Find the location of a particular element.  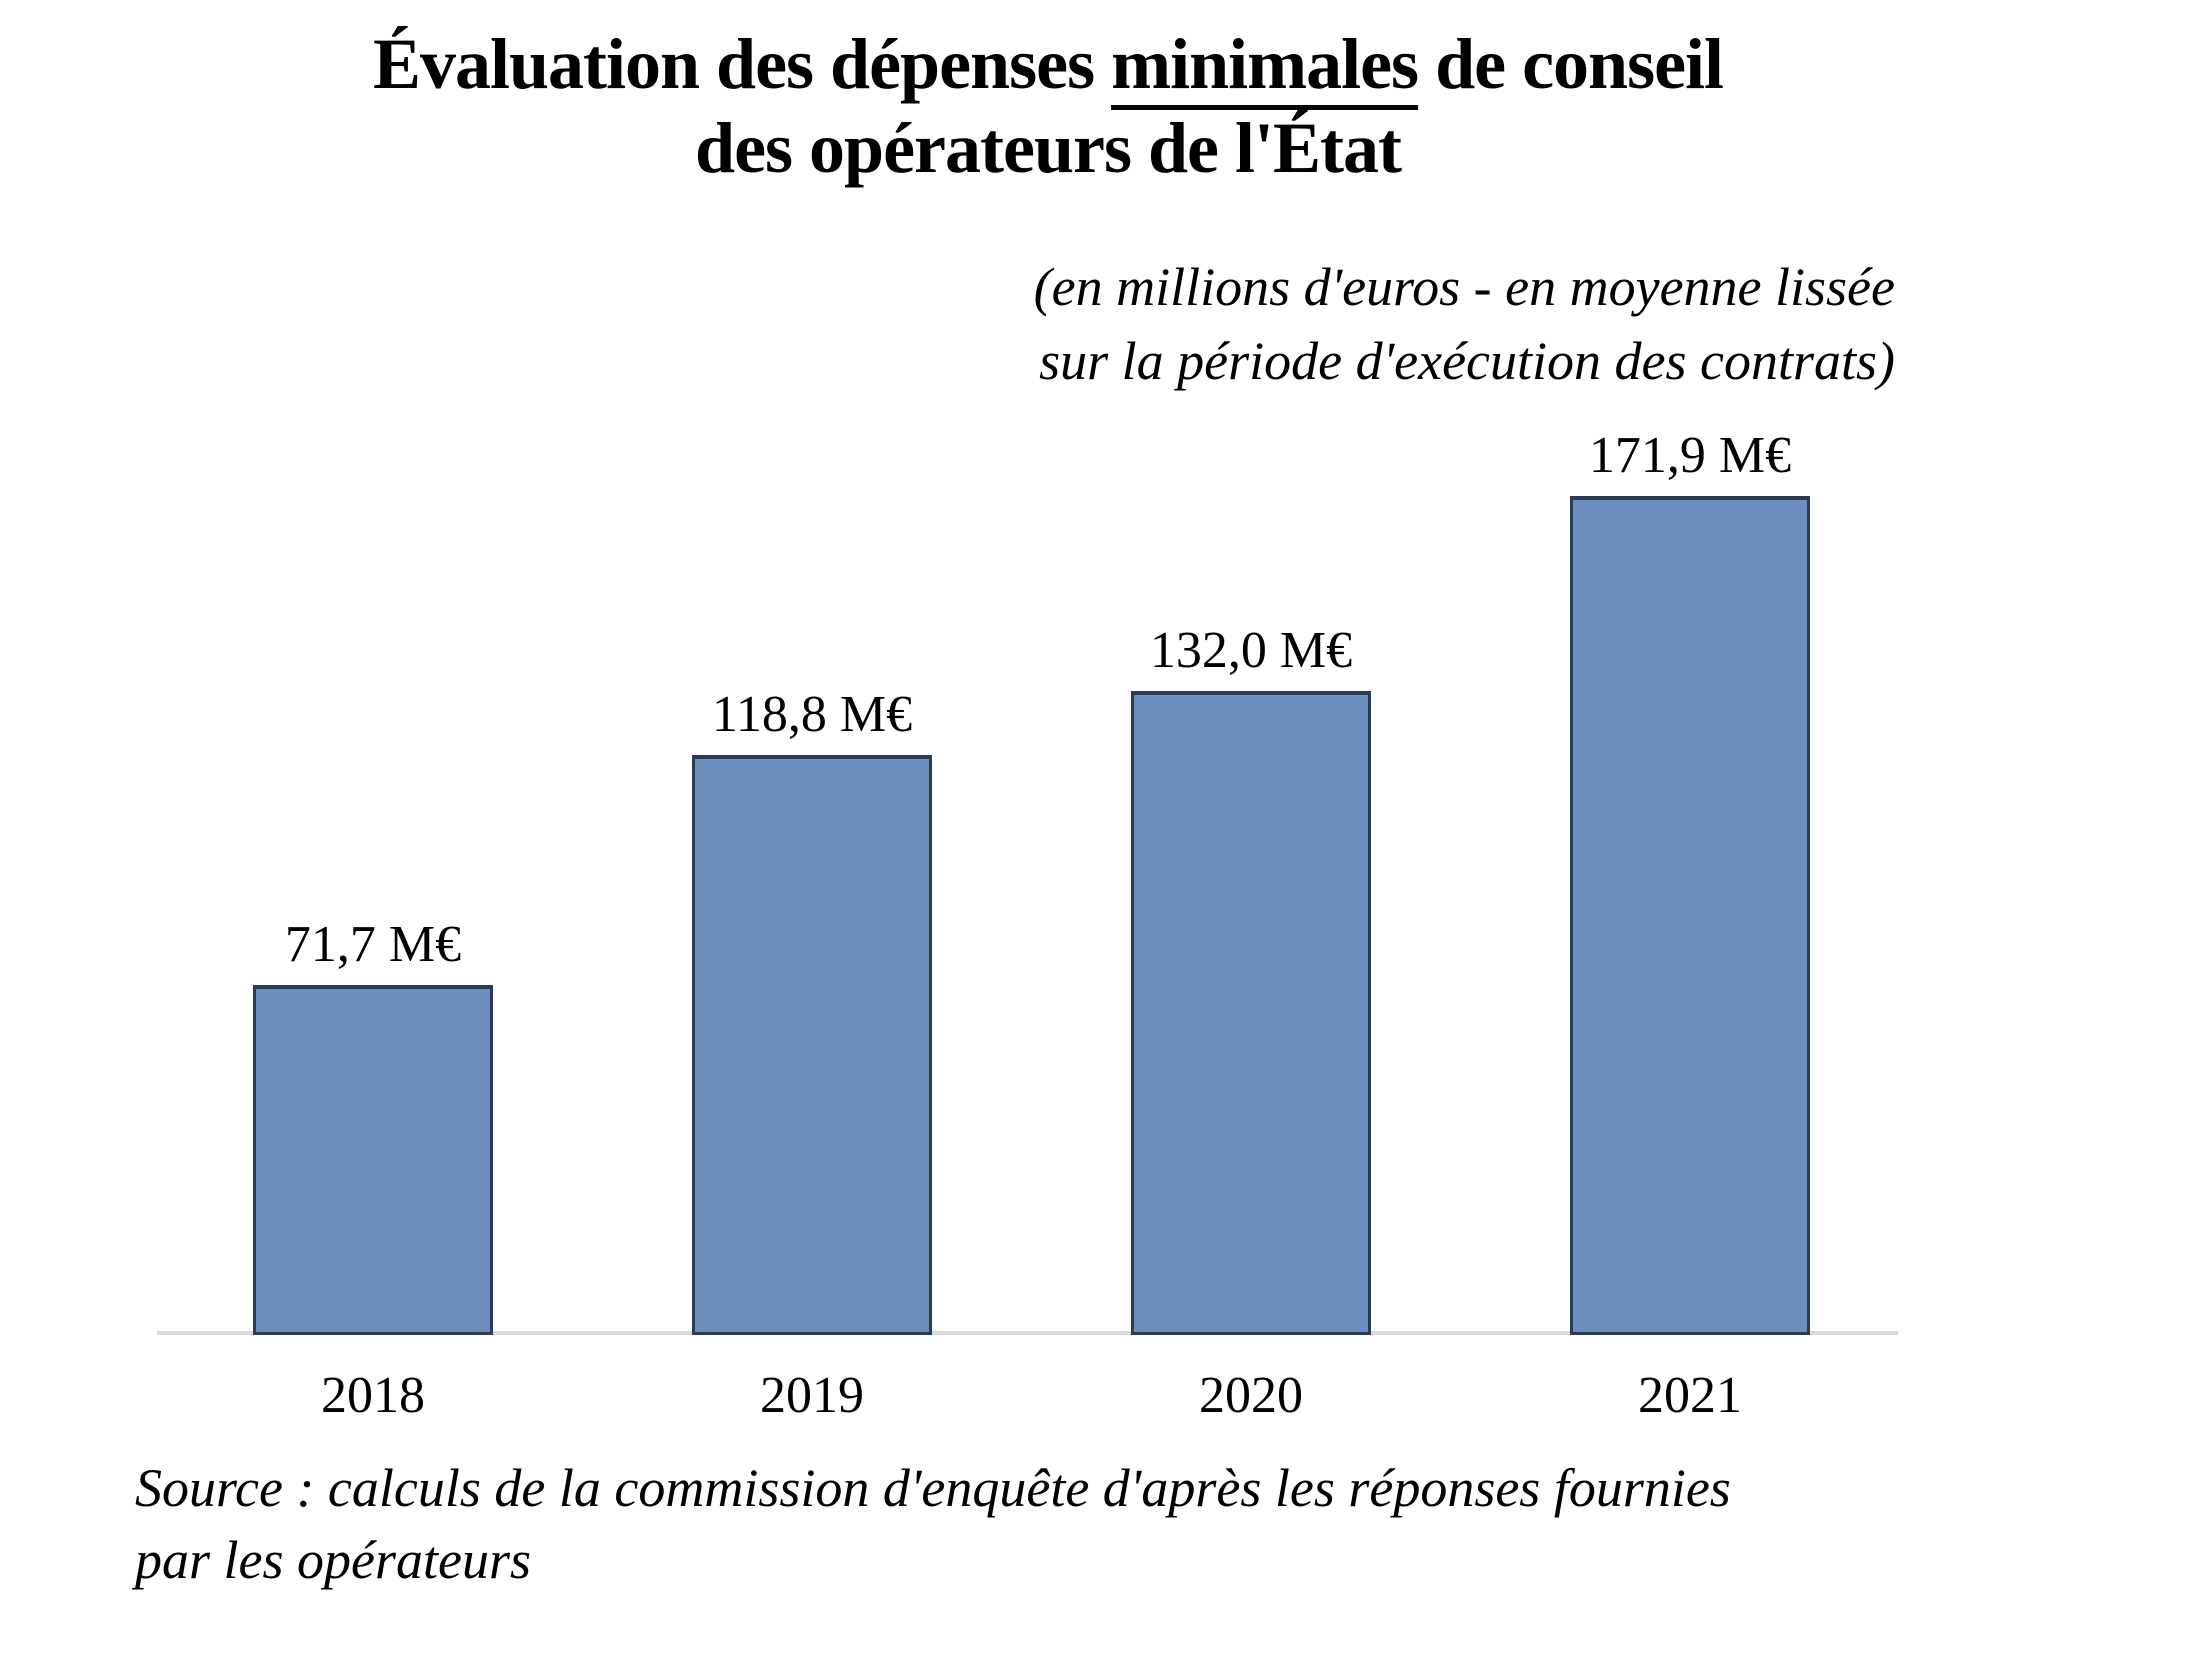

chart-subtitle-line2: sur la période d'exécution des contrats) is located at coordinates (1467, 361).